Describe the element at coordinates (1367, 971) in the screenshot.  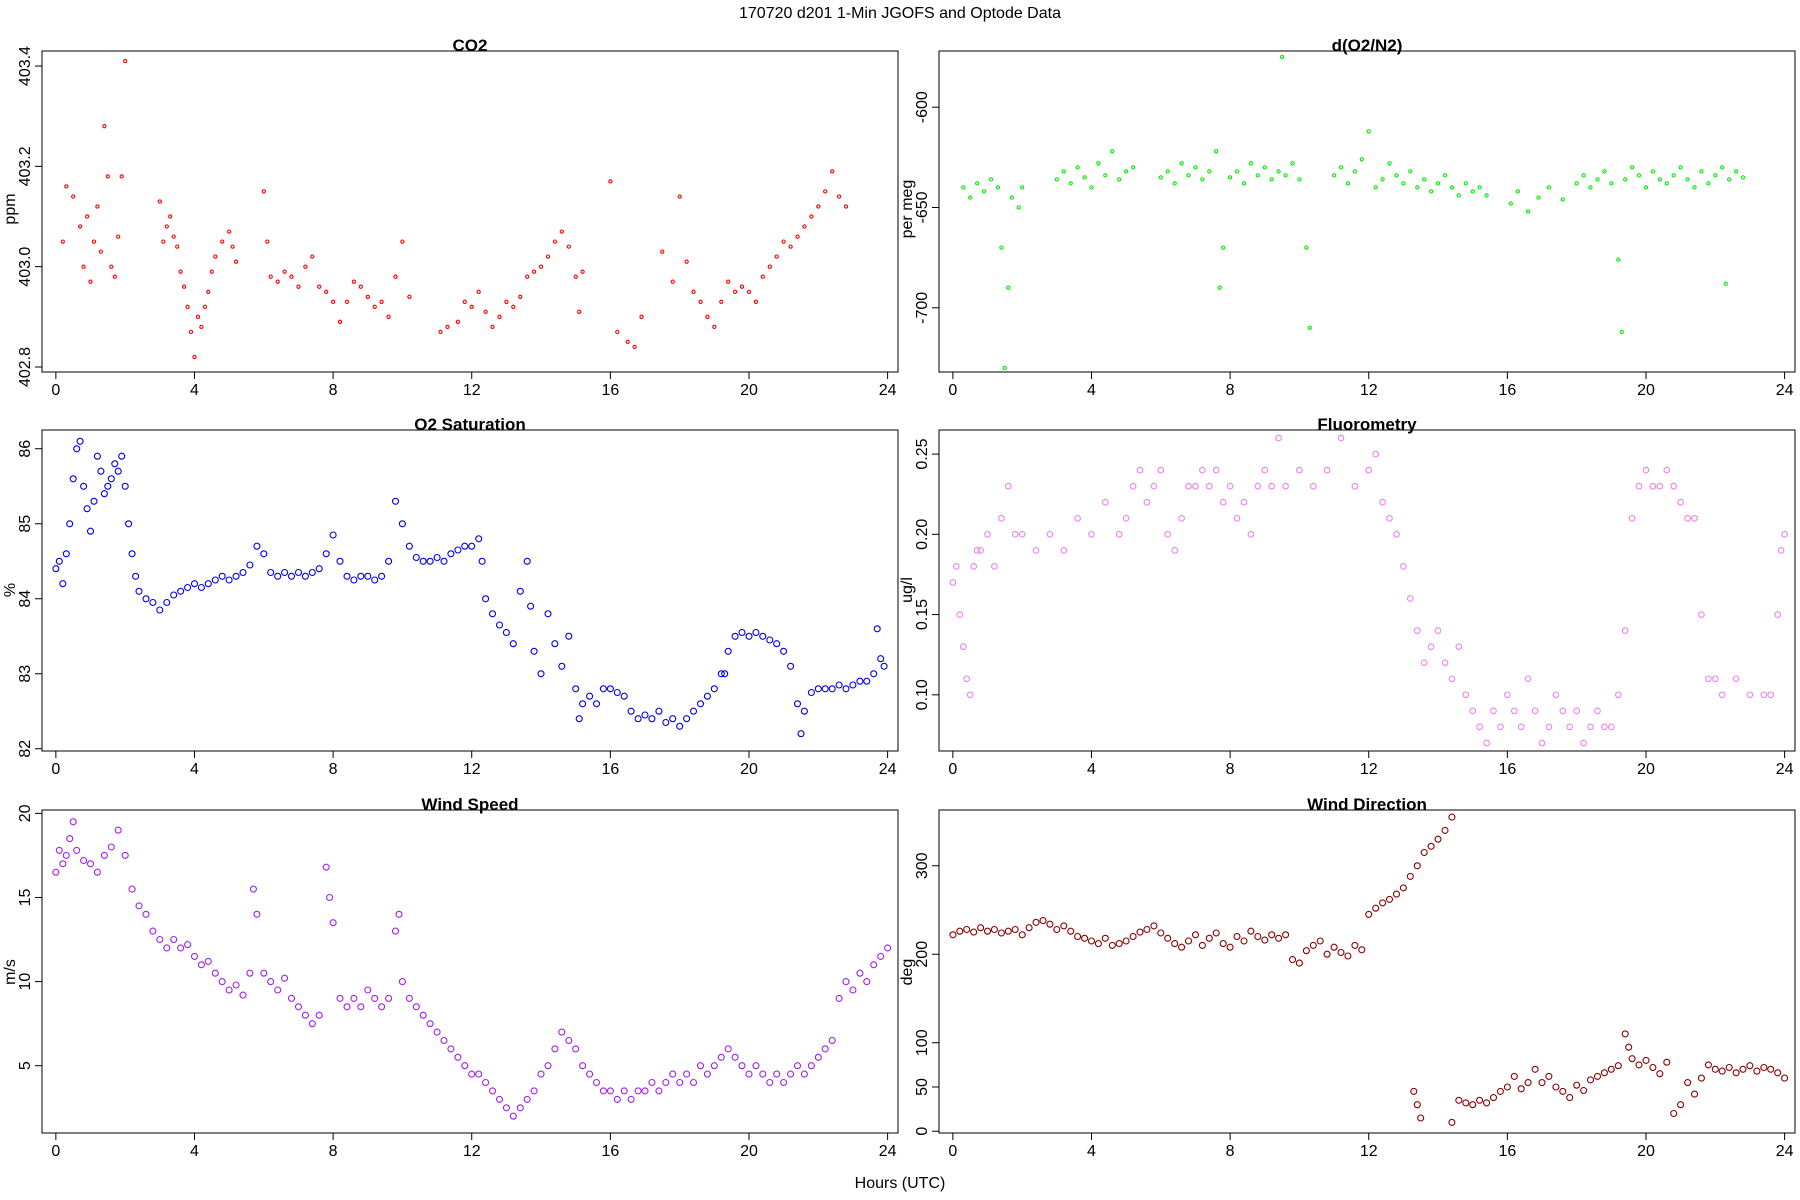
I see `plot-frame` at that location.